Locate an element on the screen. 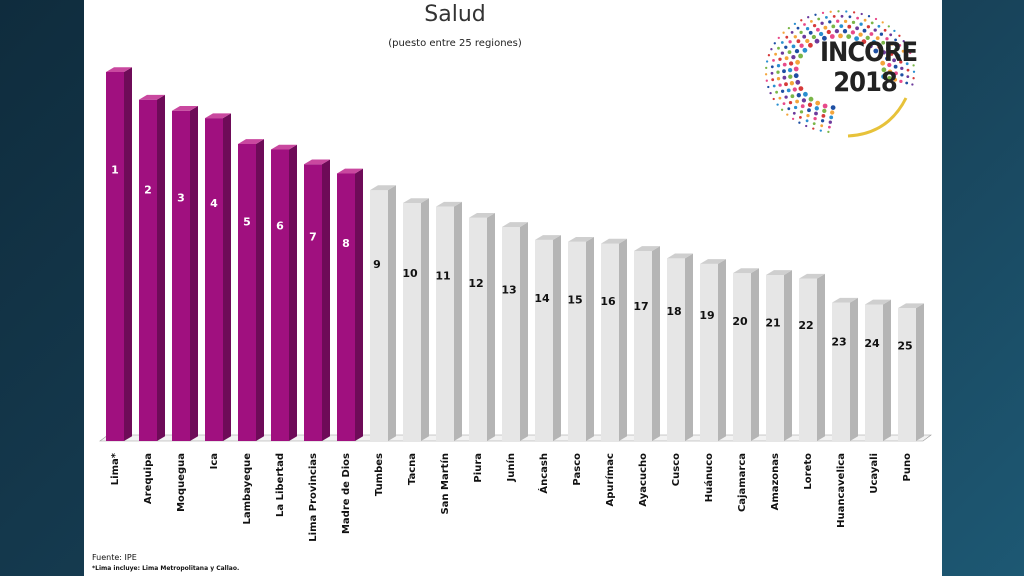  category-label: Loreto is located at coordinates (808, 471).